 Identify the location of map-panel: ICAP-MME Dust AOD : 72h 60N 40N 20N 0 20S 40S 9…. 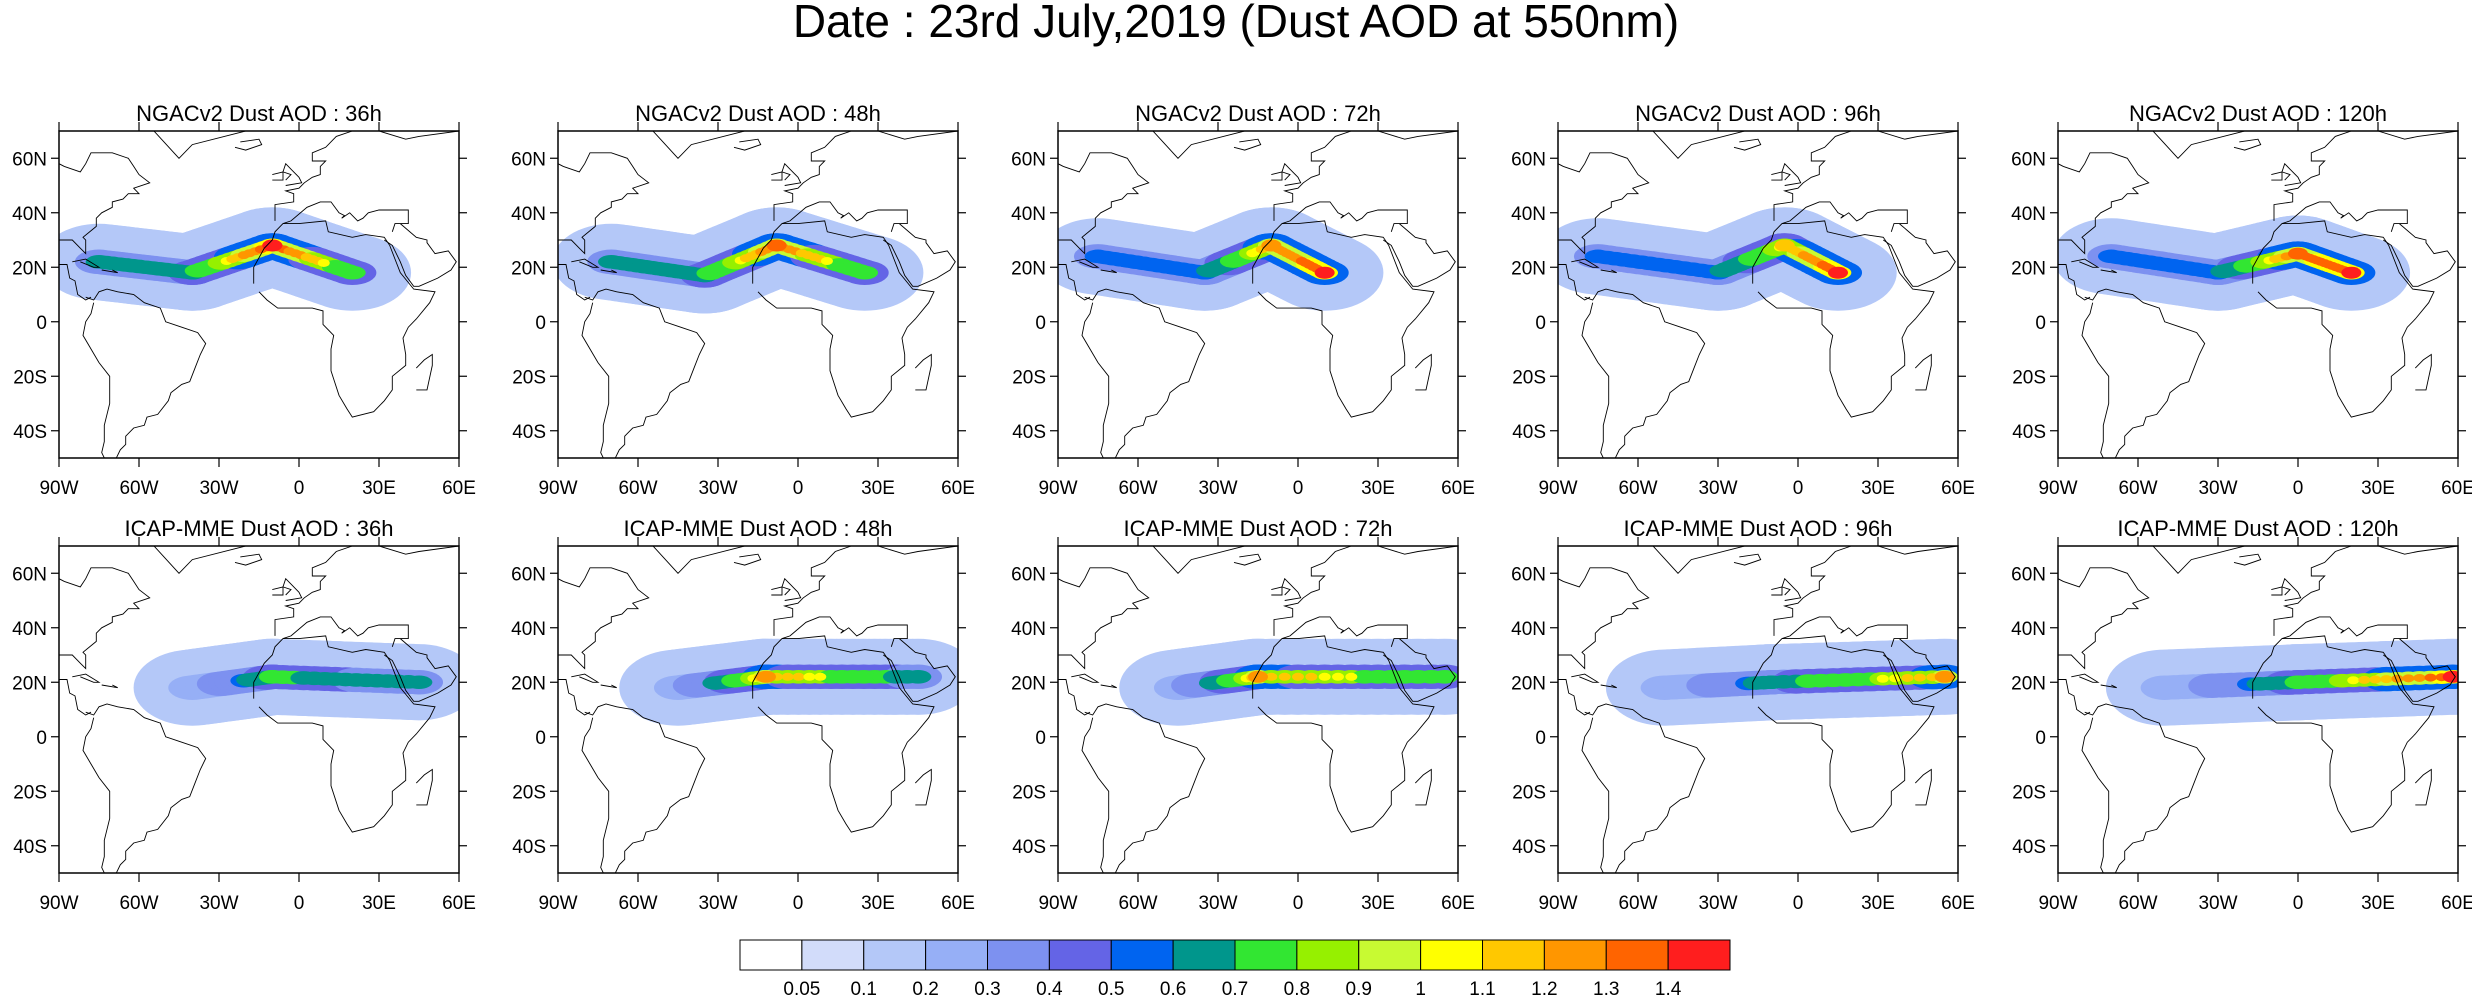
(1243, 715).